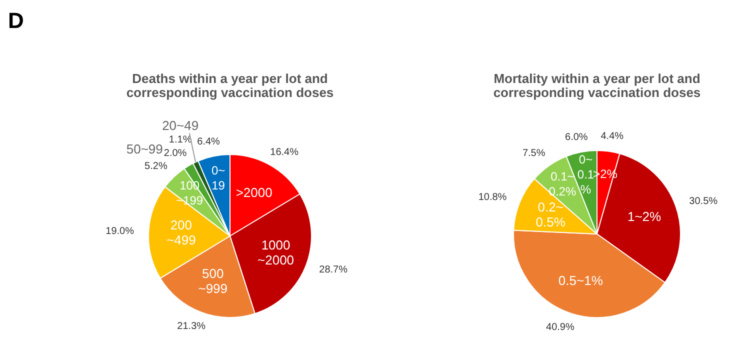 The image size is (730, 344). I want to click on data-label: 40.9%, so click(560, 327).